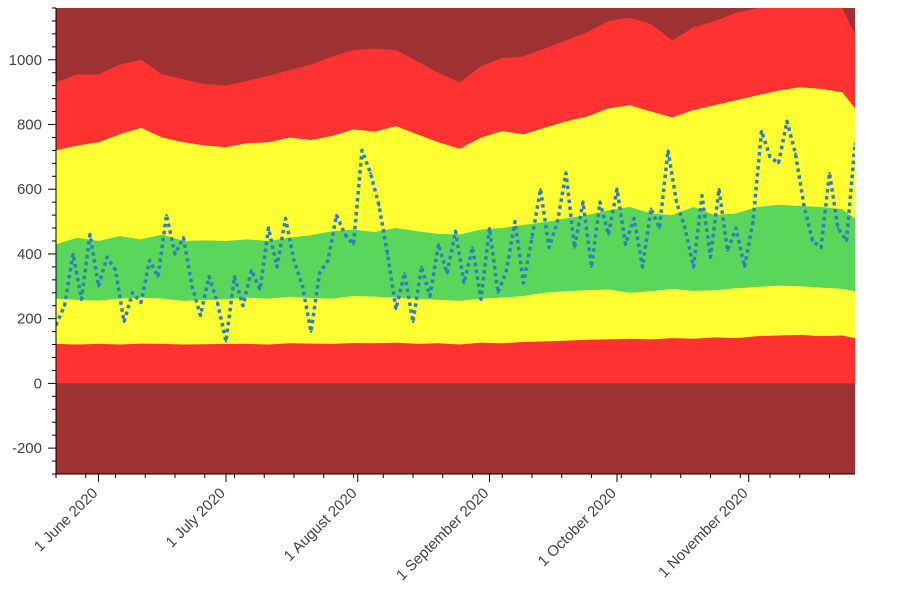 The height and width of the screenshot is (605, 900). I want to click on x-tick-label: 1 July 2020, so click(196, 518).